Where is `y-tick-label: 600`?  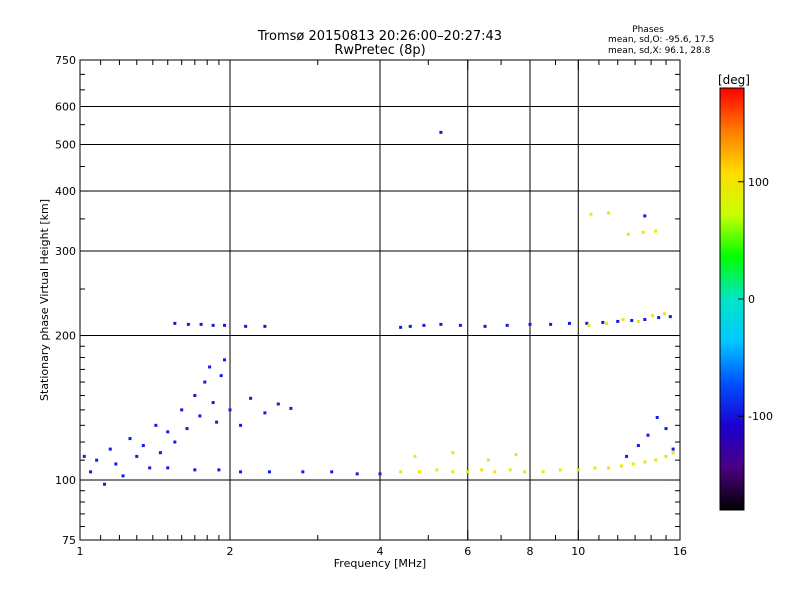 y-tick-label: 600 is located at coordinates (65, 107).